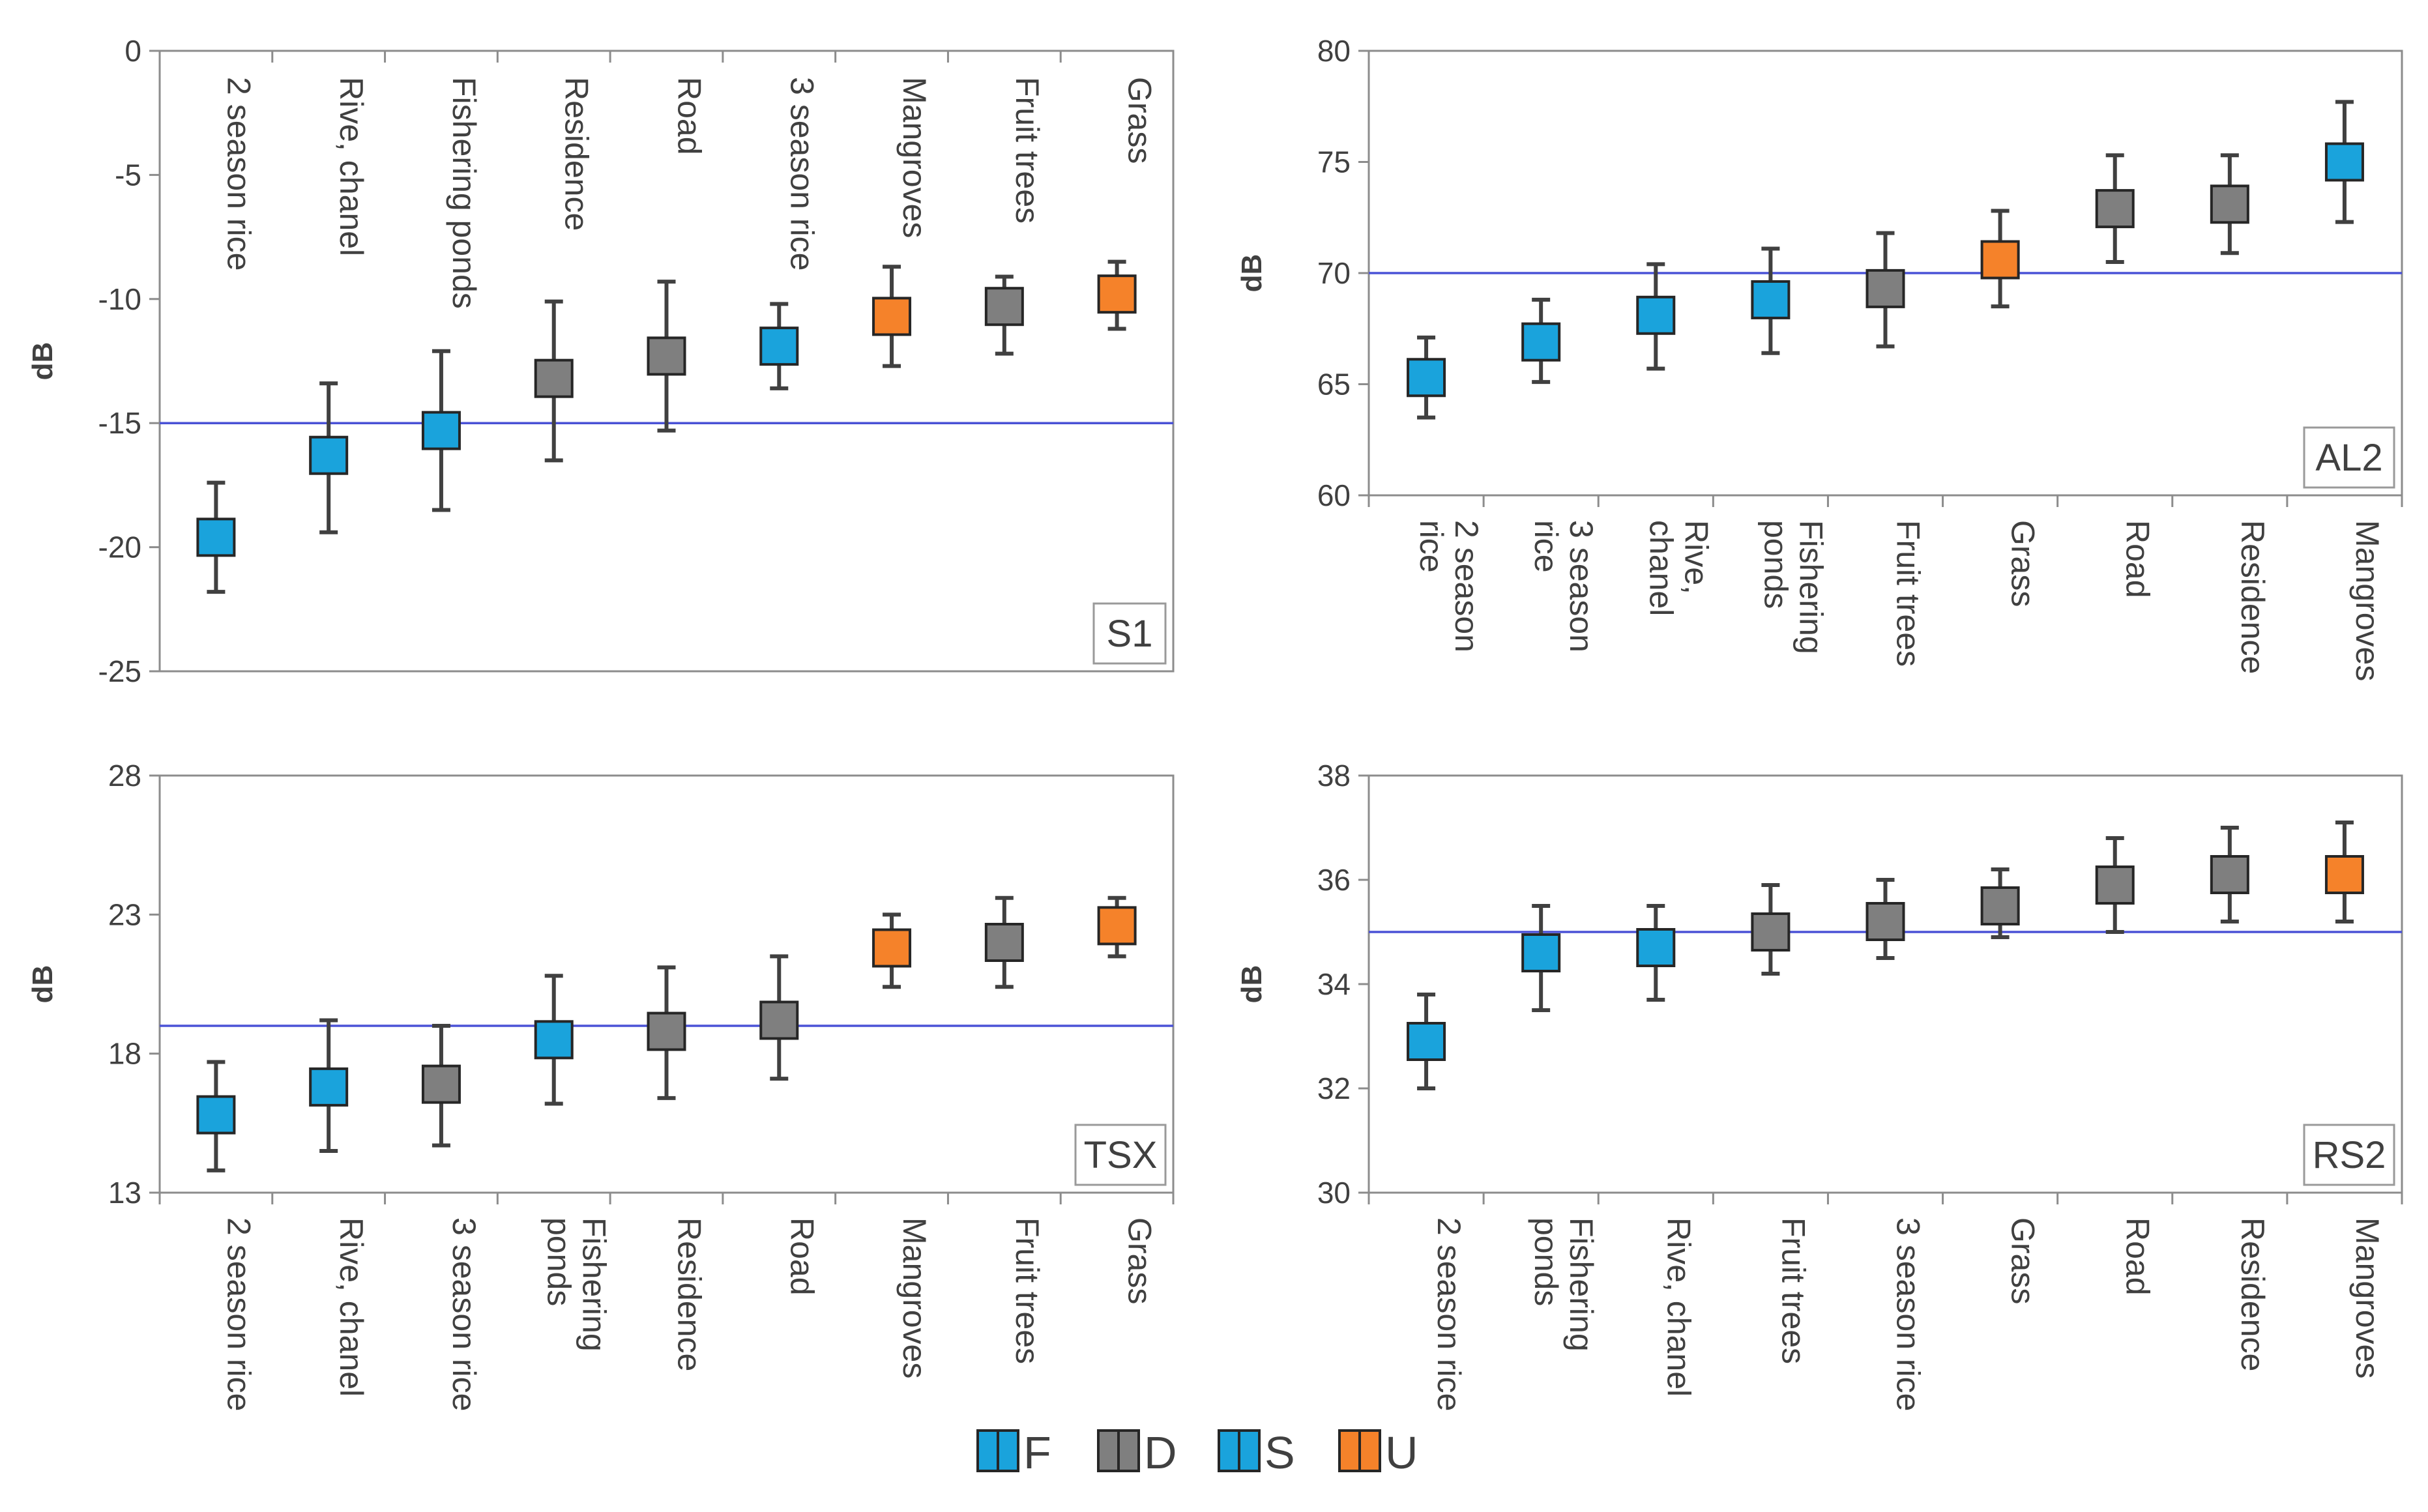 The image size is (2428, 1512). I want to click on y-tick-label: -5, so click(128, 175).